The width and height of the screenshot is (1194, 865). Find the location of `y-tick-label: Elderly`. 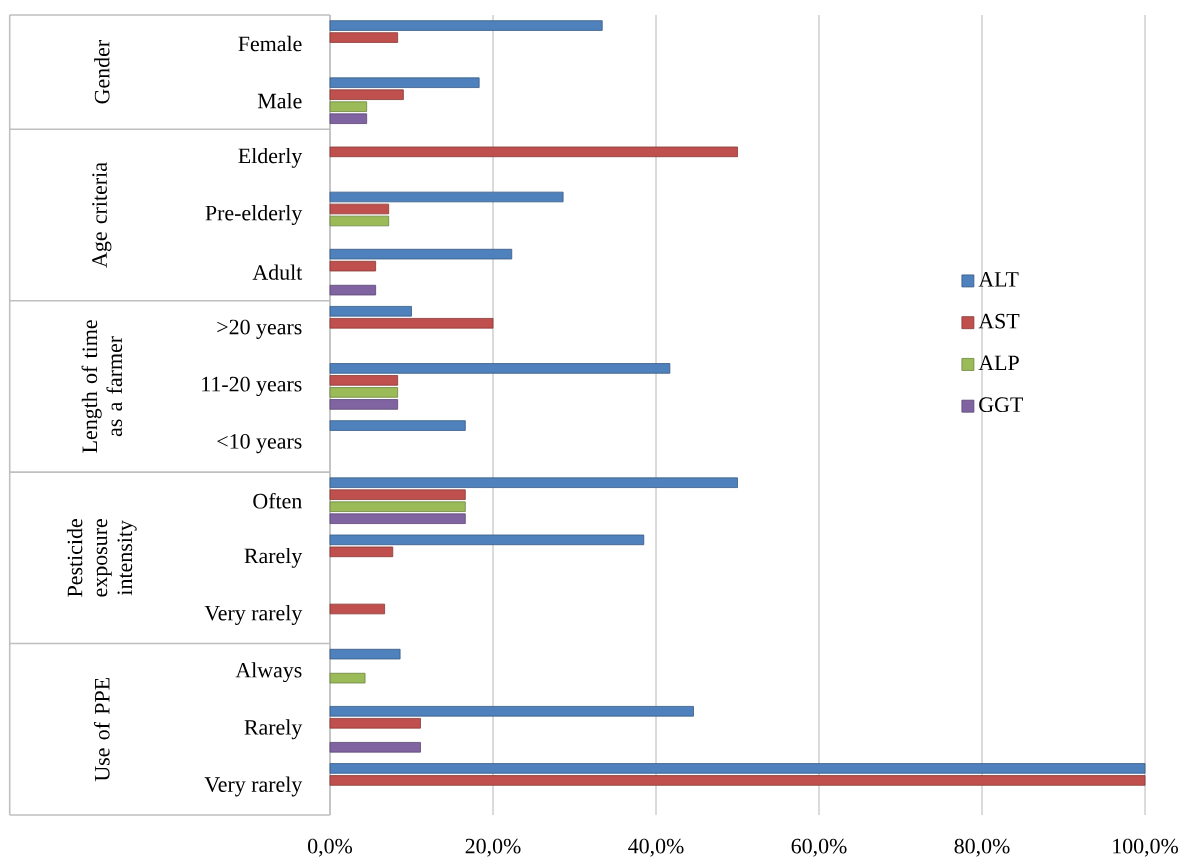

y-tick-label: Elderly is located at coordinates (270, 157).